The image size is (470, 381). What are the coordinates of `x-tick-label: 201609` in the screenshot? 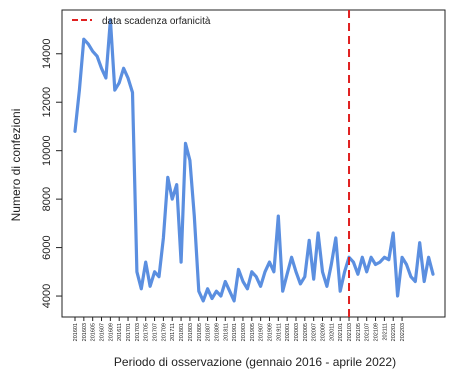 It's located at (111, 332).